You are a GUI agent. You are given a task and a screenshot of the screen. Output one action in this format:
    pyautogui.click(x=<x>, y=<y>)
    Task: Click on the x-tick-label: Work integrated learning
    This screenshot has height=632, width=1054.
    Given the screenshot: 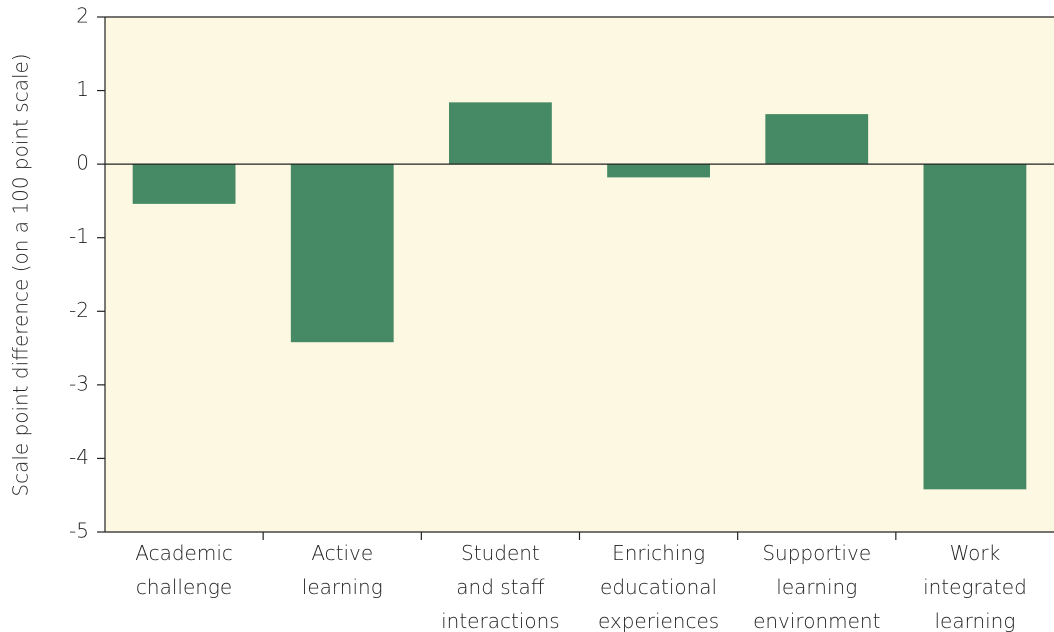 What is the action you would take?
    pyautogui.click(x=975, y=586)
    